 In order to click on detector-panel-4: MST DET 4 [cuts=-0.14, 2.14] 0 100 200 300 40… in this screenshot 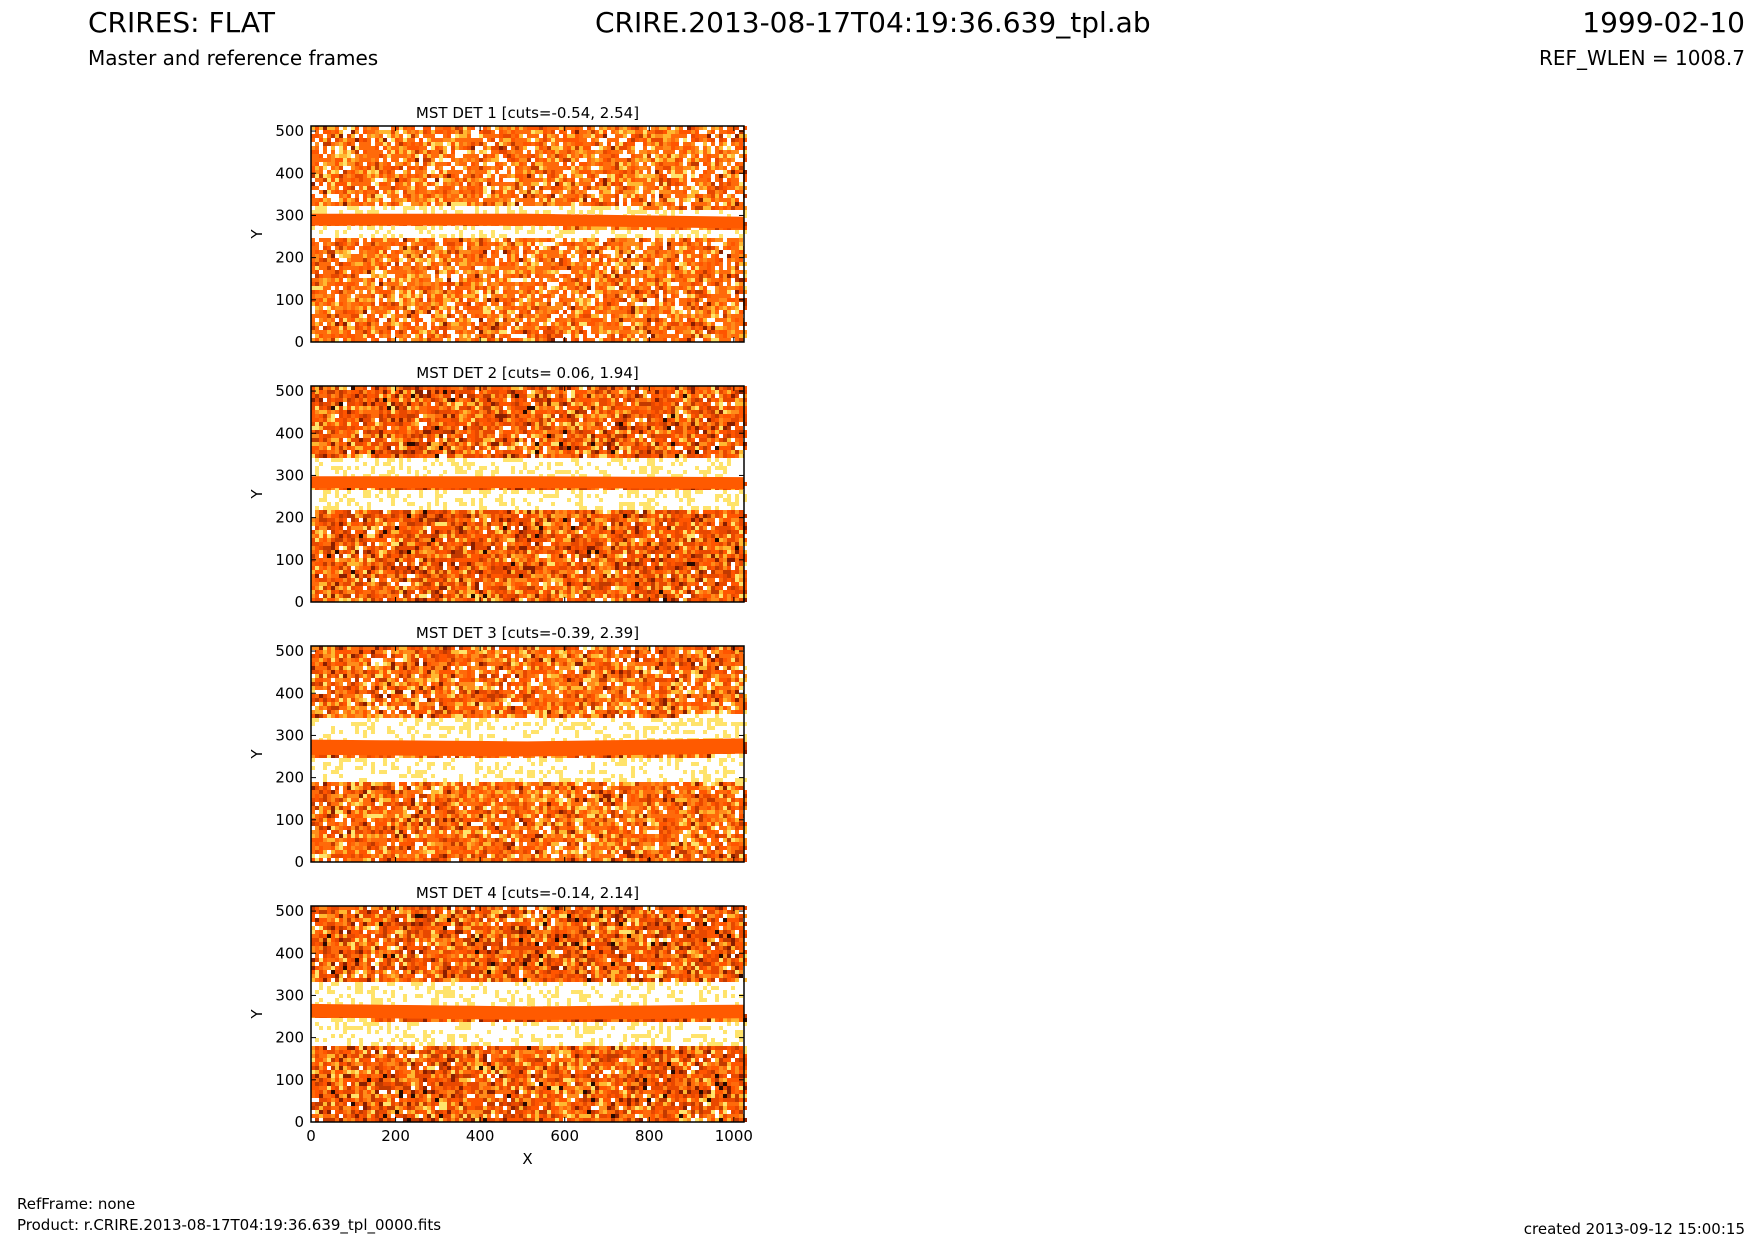, I will do `click(500, 1026)`.